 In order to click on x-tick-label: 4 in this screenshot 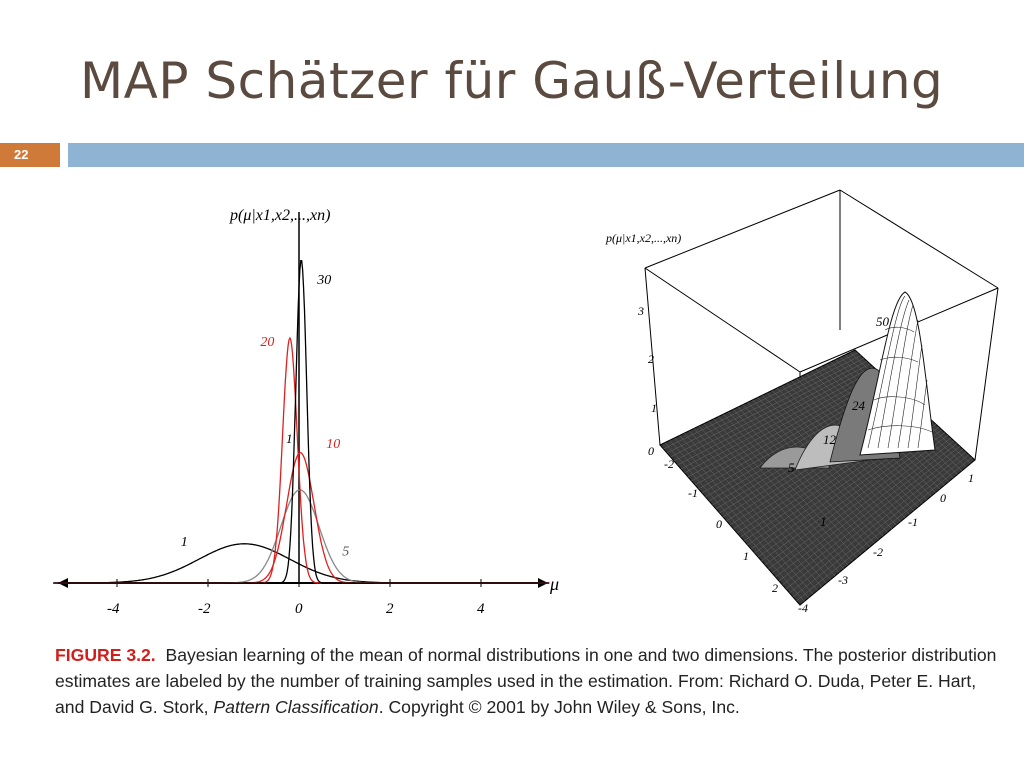, I will do `click(481, 609)`.